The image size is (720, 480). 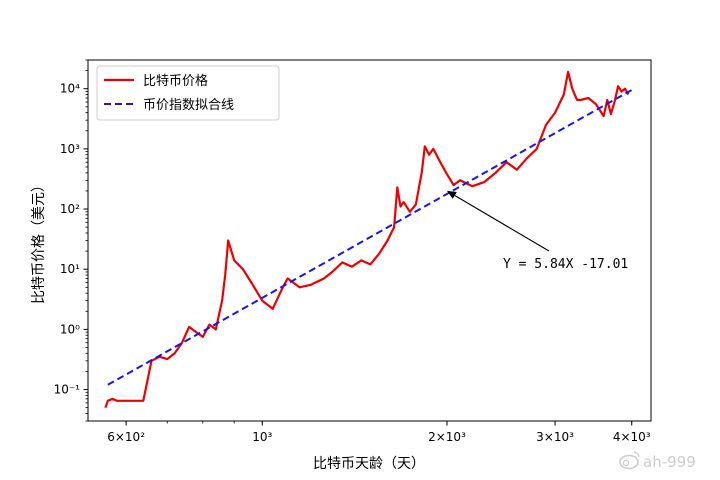 I want to click on annotation-text: Y = 5.84X -17.01, so click(x=565, y=264).